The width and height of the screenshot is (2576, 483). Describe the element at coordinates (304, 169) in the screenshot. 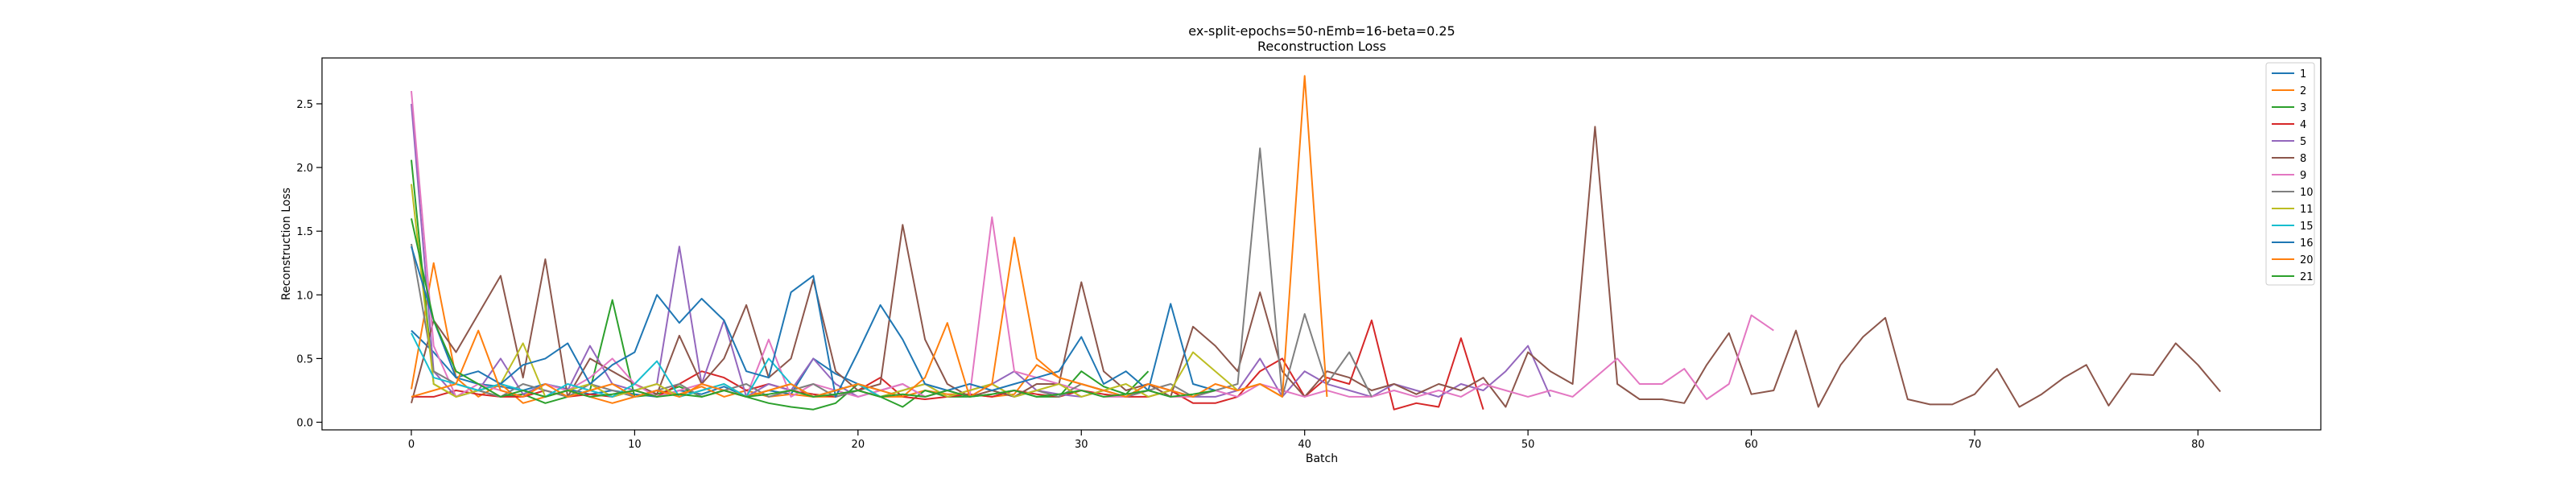

I see `y-tick-label: 2.0` at that location.